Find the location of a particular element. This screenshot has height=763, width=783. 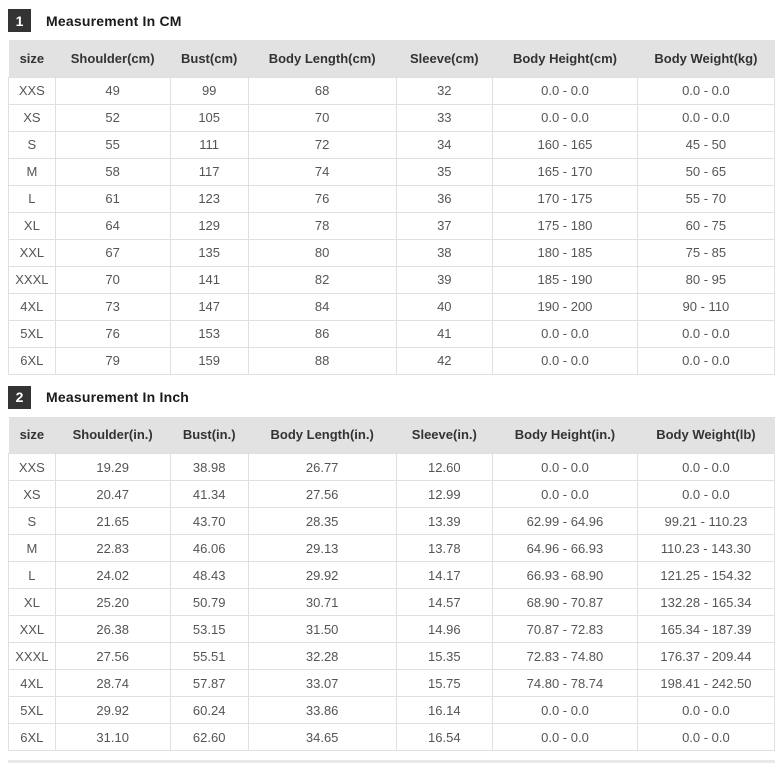

section-header-cm: 1 Measurement In CM is located at coordinates (391, 20).